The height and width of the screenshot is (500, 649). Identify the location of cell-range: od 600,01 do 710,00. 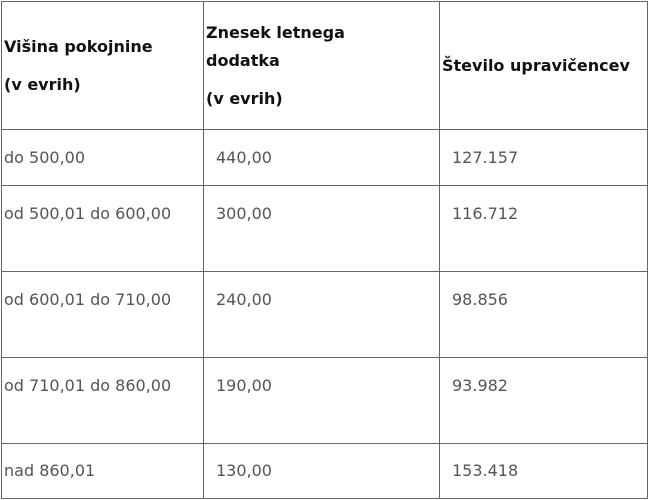
(102, 314).